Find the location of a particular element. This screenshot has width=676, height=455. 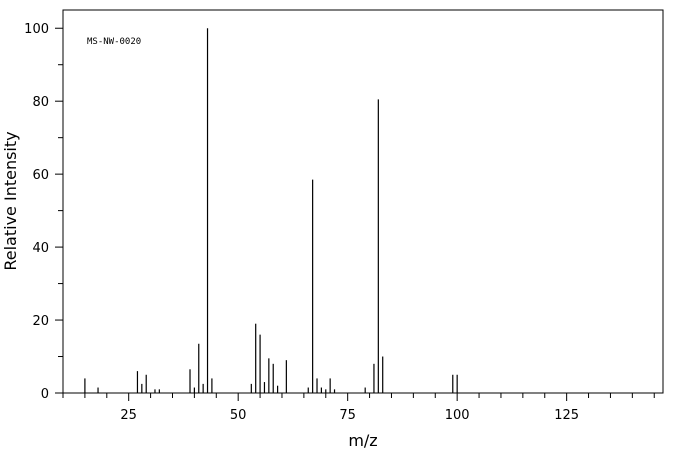

x-tick-label: 25 is located at coordinates (128, 415).